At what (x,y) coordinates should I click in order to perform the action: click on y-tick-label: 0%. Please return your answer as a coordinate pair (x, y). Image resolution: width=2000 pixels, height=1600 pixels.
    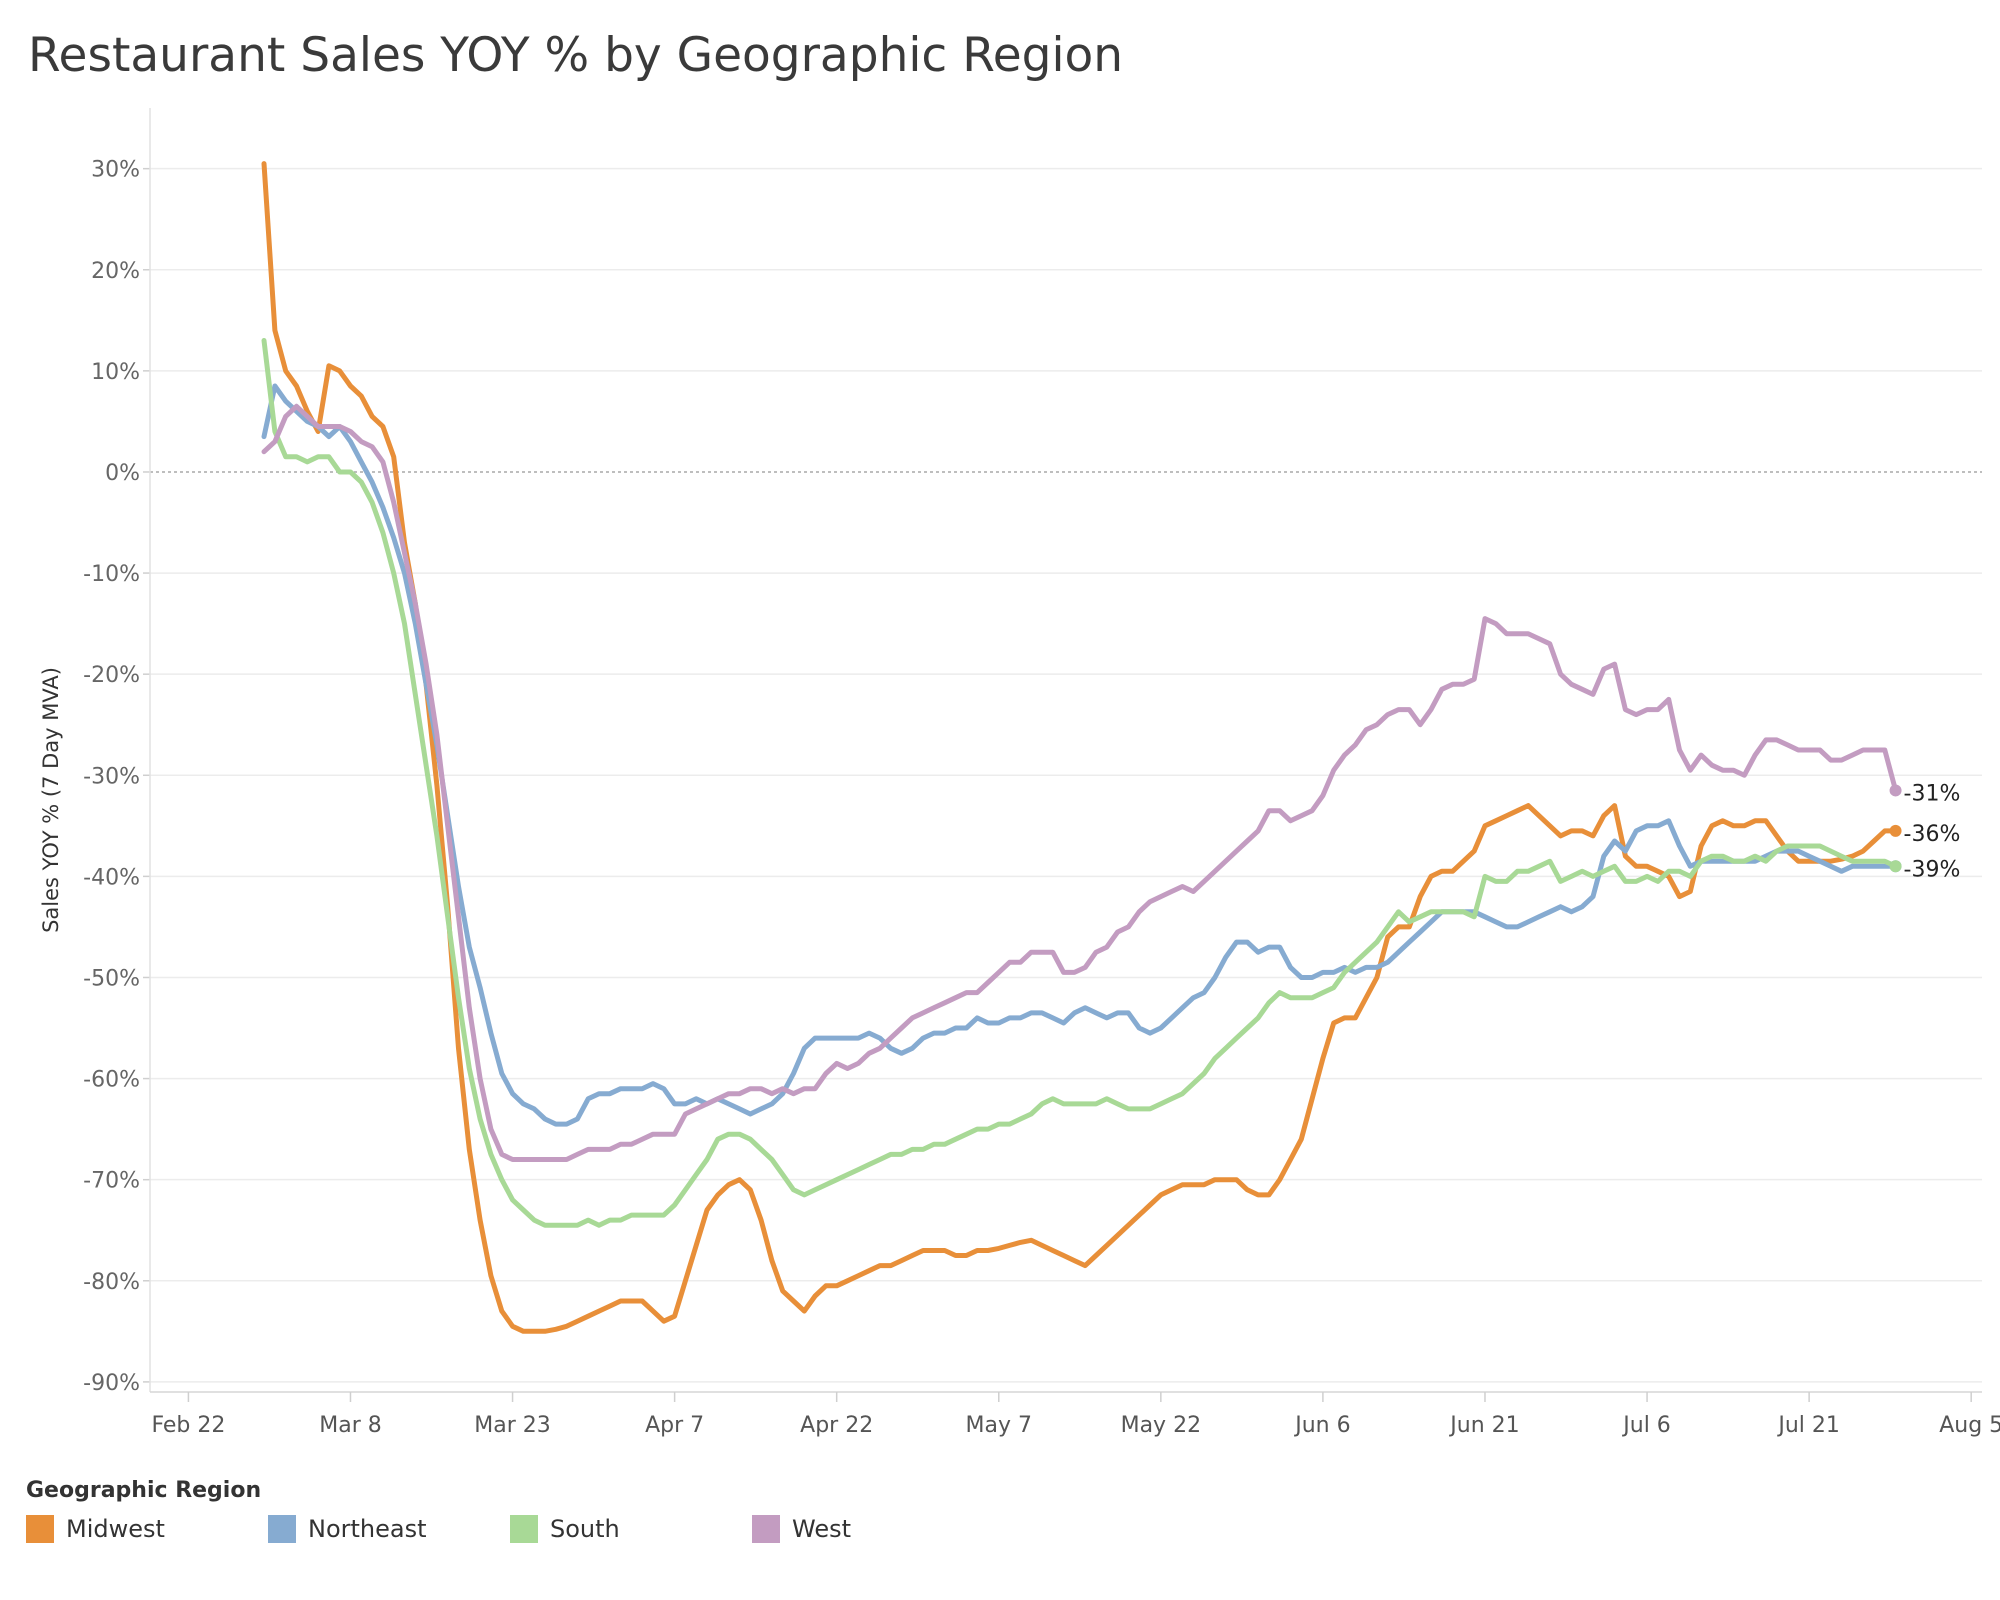
    Looking at the image, I should click on (122, 473).